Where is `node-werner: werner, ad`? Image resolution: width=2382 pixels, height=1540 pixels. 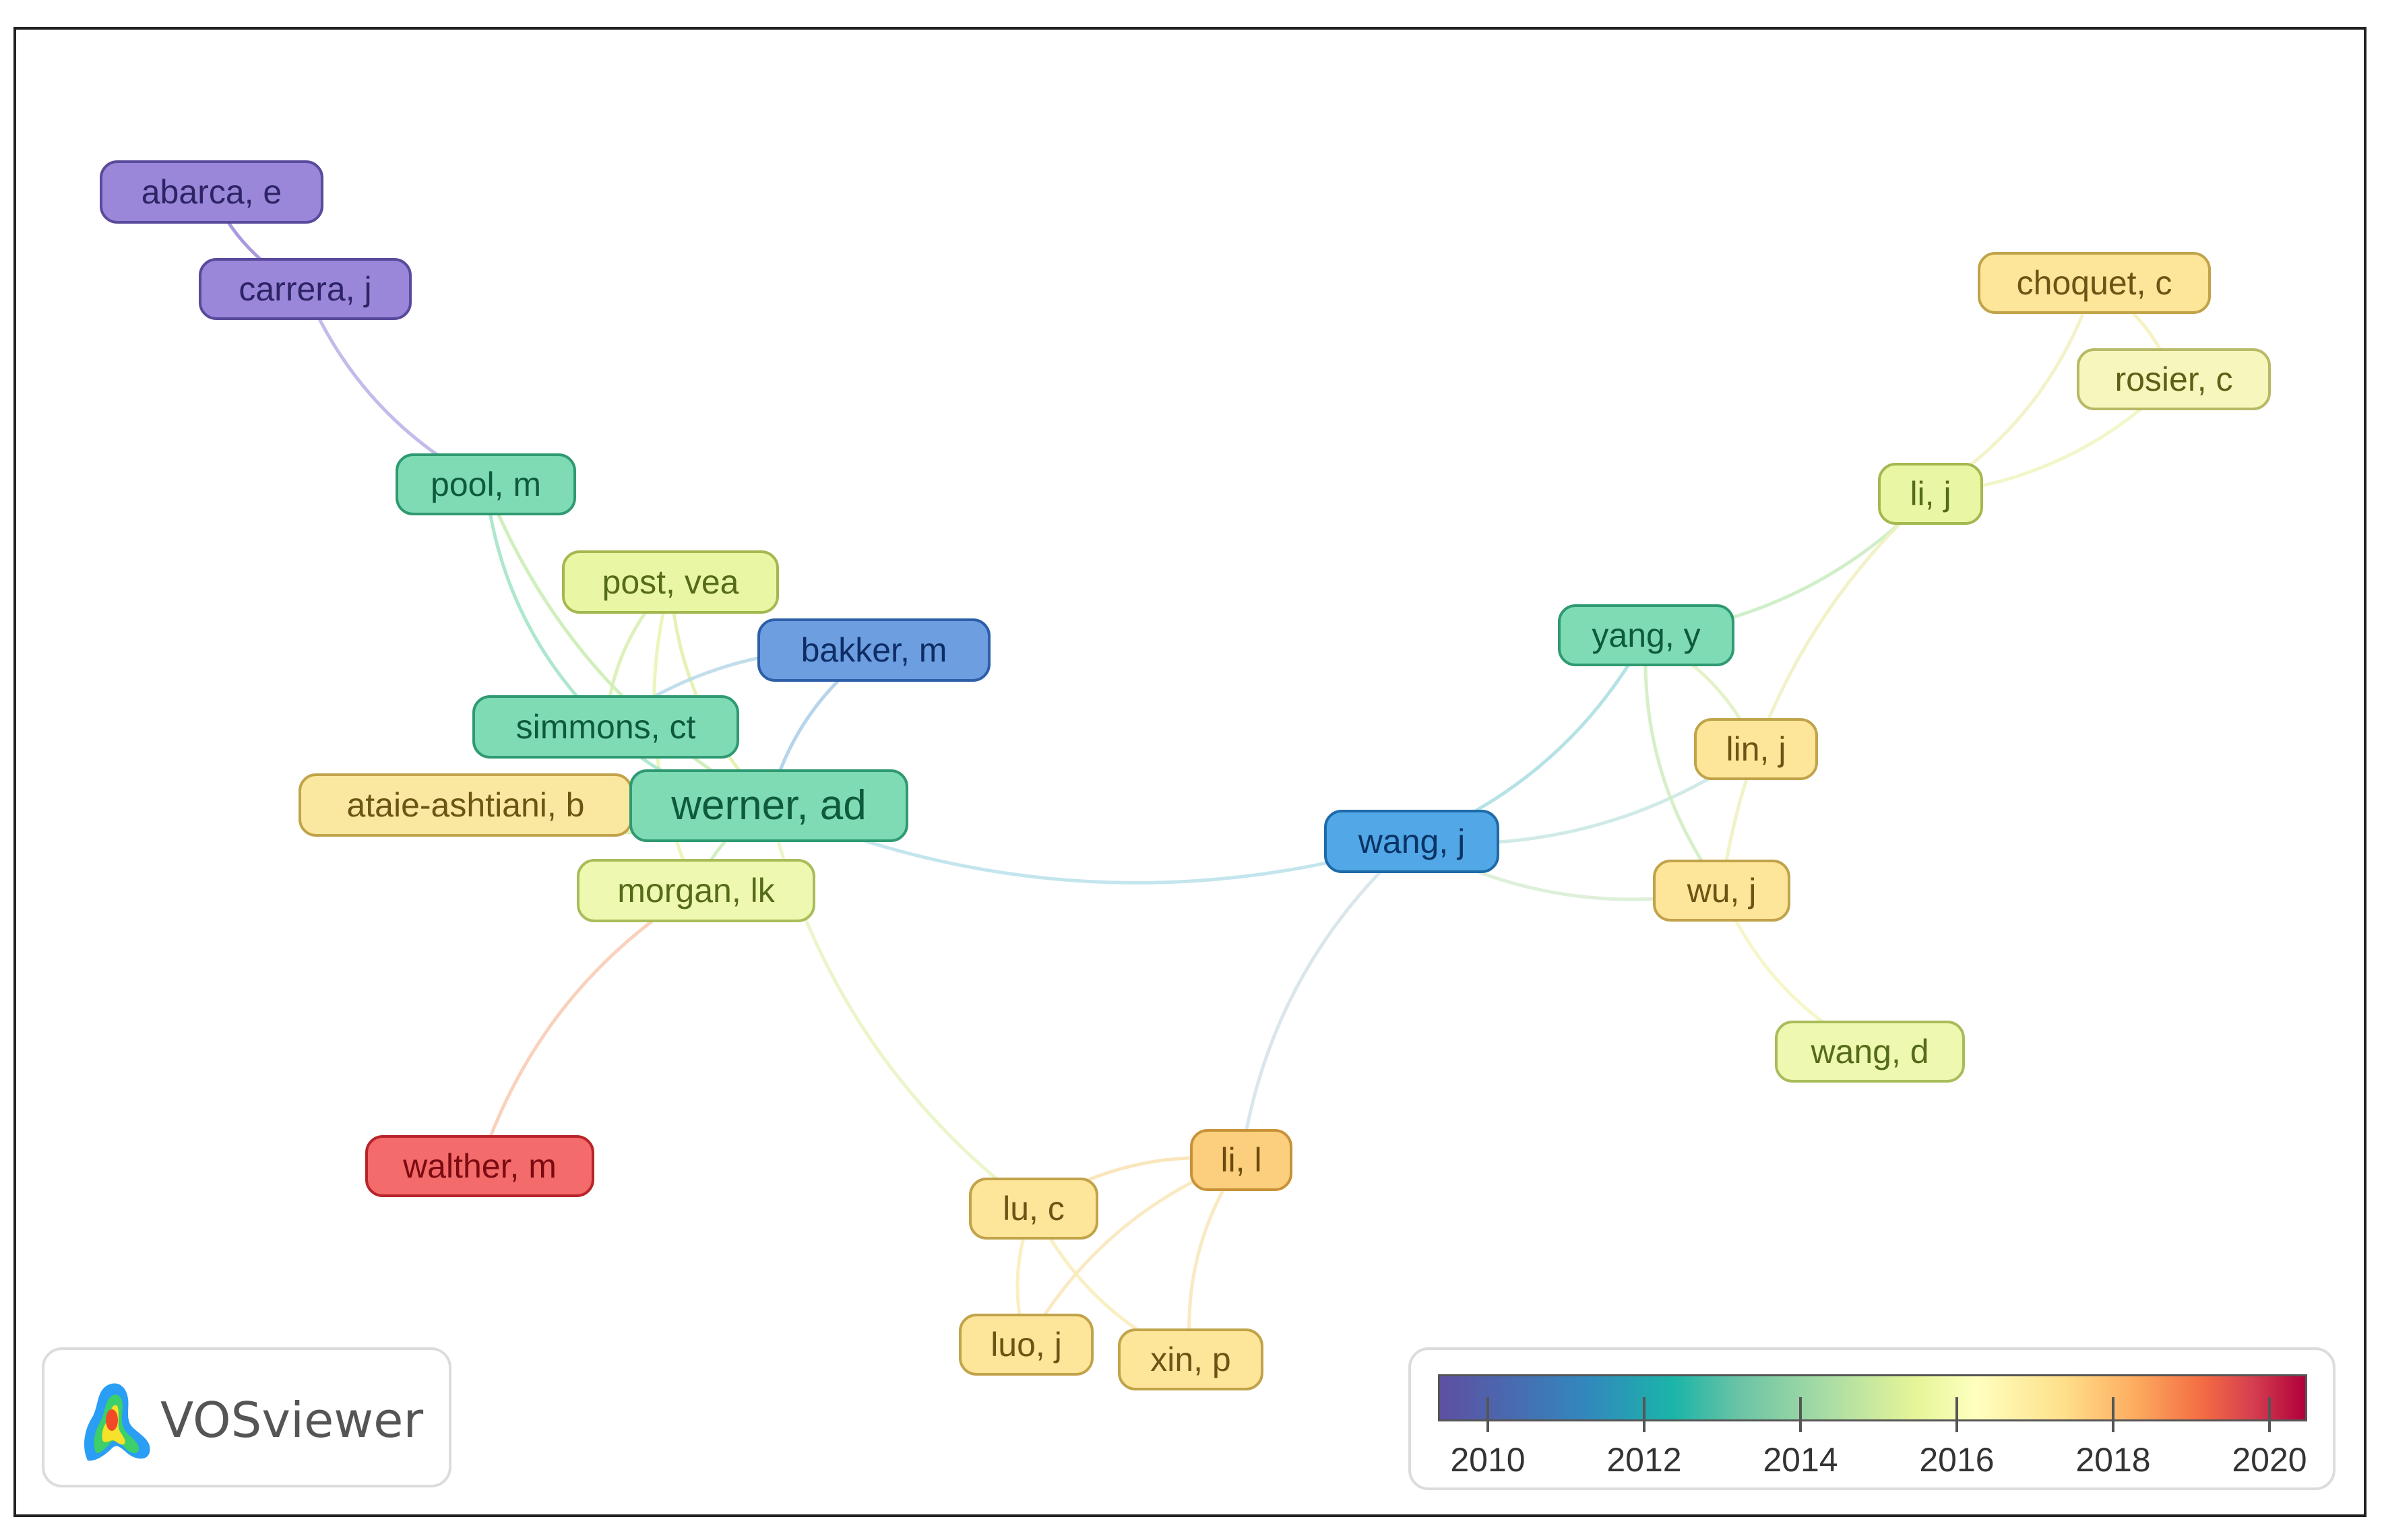 node-werner: werner, ad is located at coordinates (769, 805).